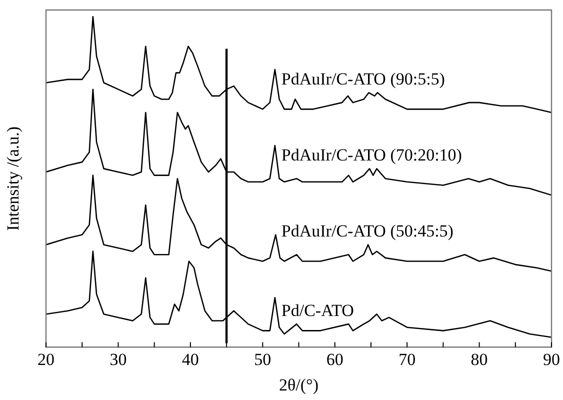 This screenshot has height=400, width=563. I want to click on x-tick-label: 20, so click(46, 359).